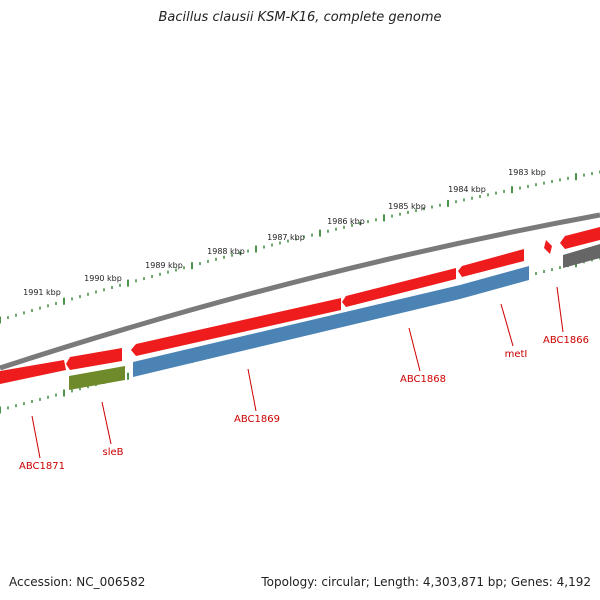  Describe the element at coordinates (42, 466) in the screenshot. I see `gene-label-abc1871: ABC1871` at that location.